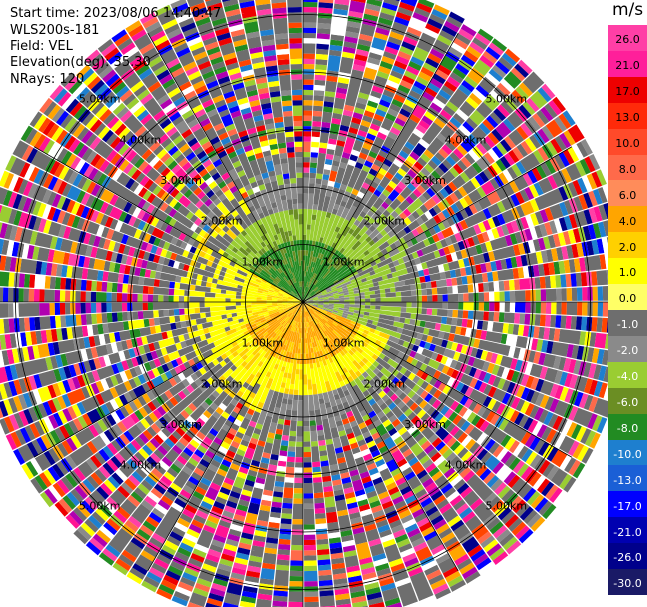  What do you see at coordinates (41, 46) in the screenshot?
I see `field-label: Field: VEL` at bounding box center [41, 46].